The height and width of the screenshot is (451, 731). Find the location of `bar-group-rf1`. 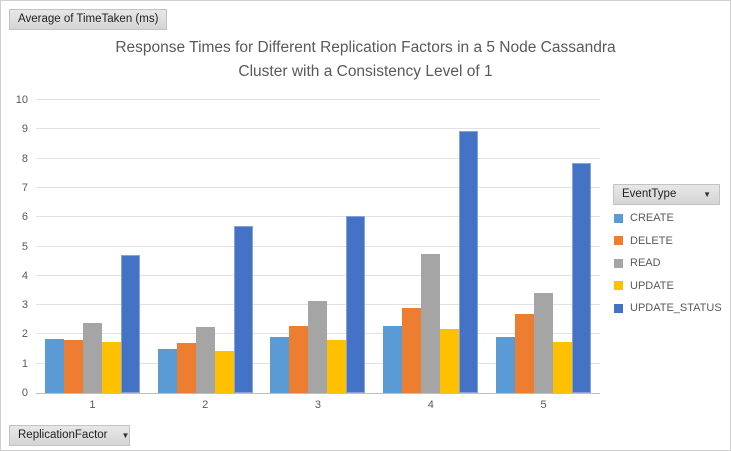

bar-group-rf1 is located at coordinates (92, 246).